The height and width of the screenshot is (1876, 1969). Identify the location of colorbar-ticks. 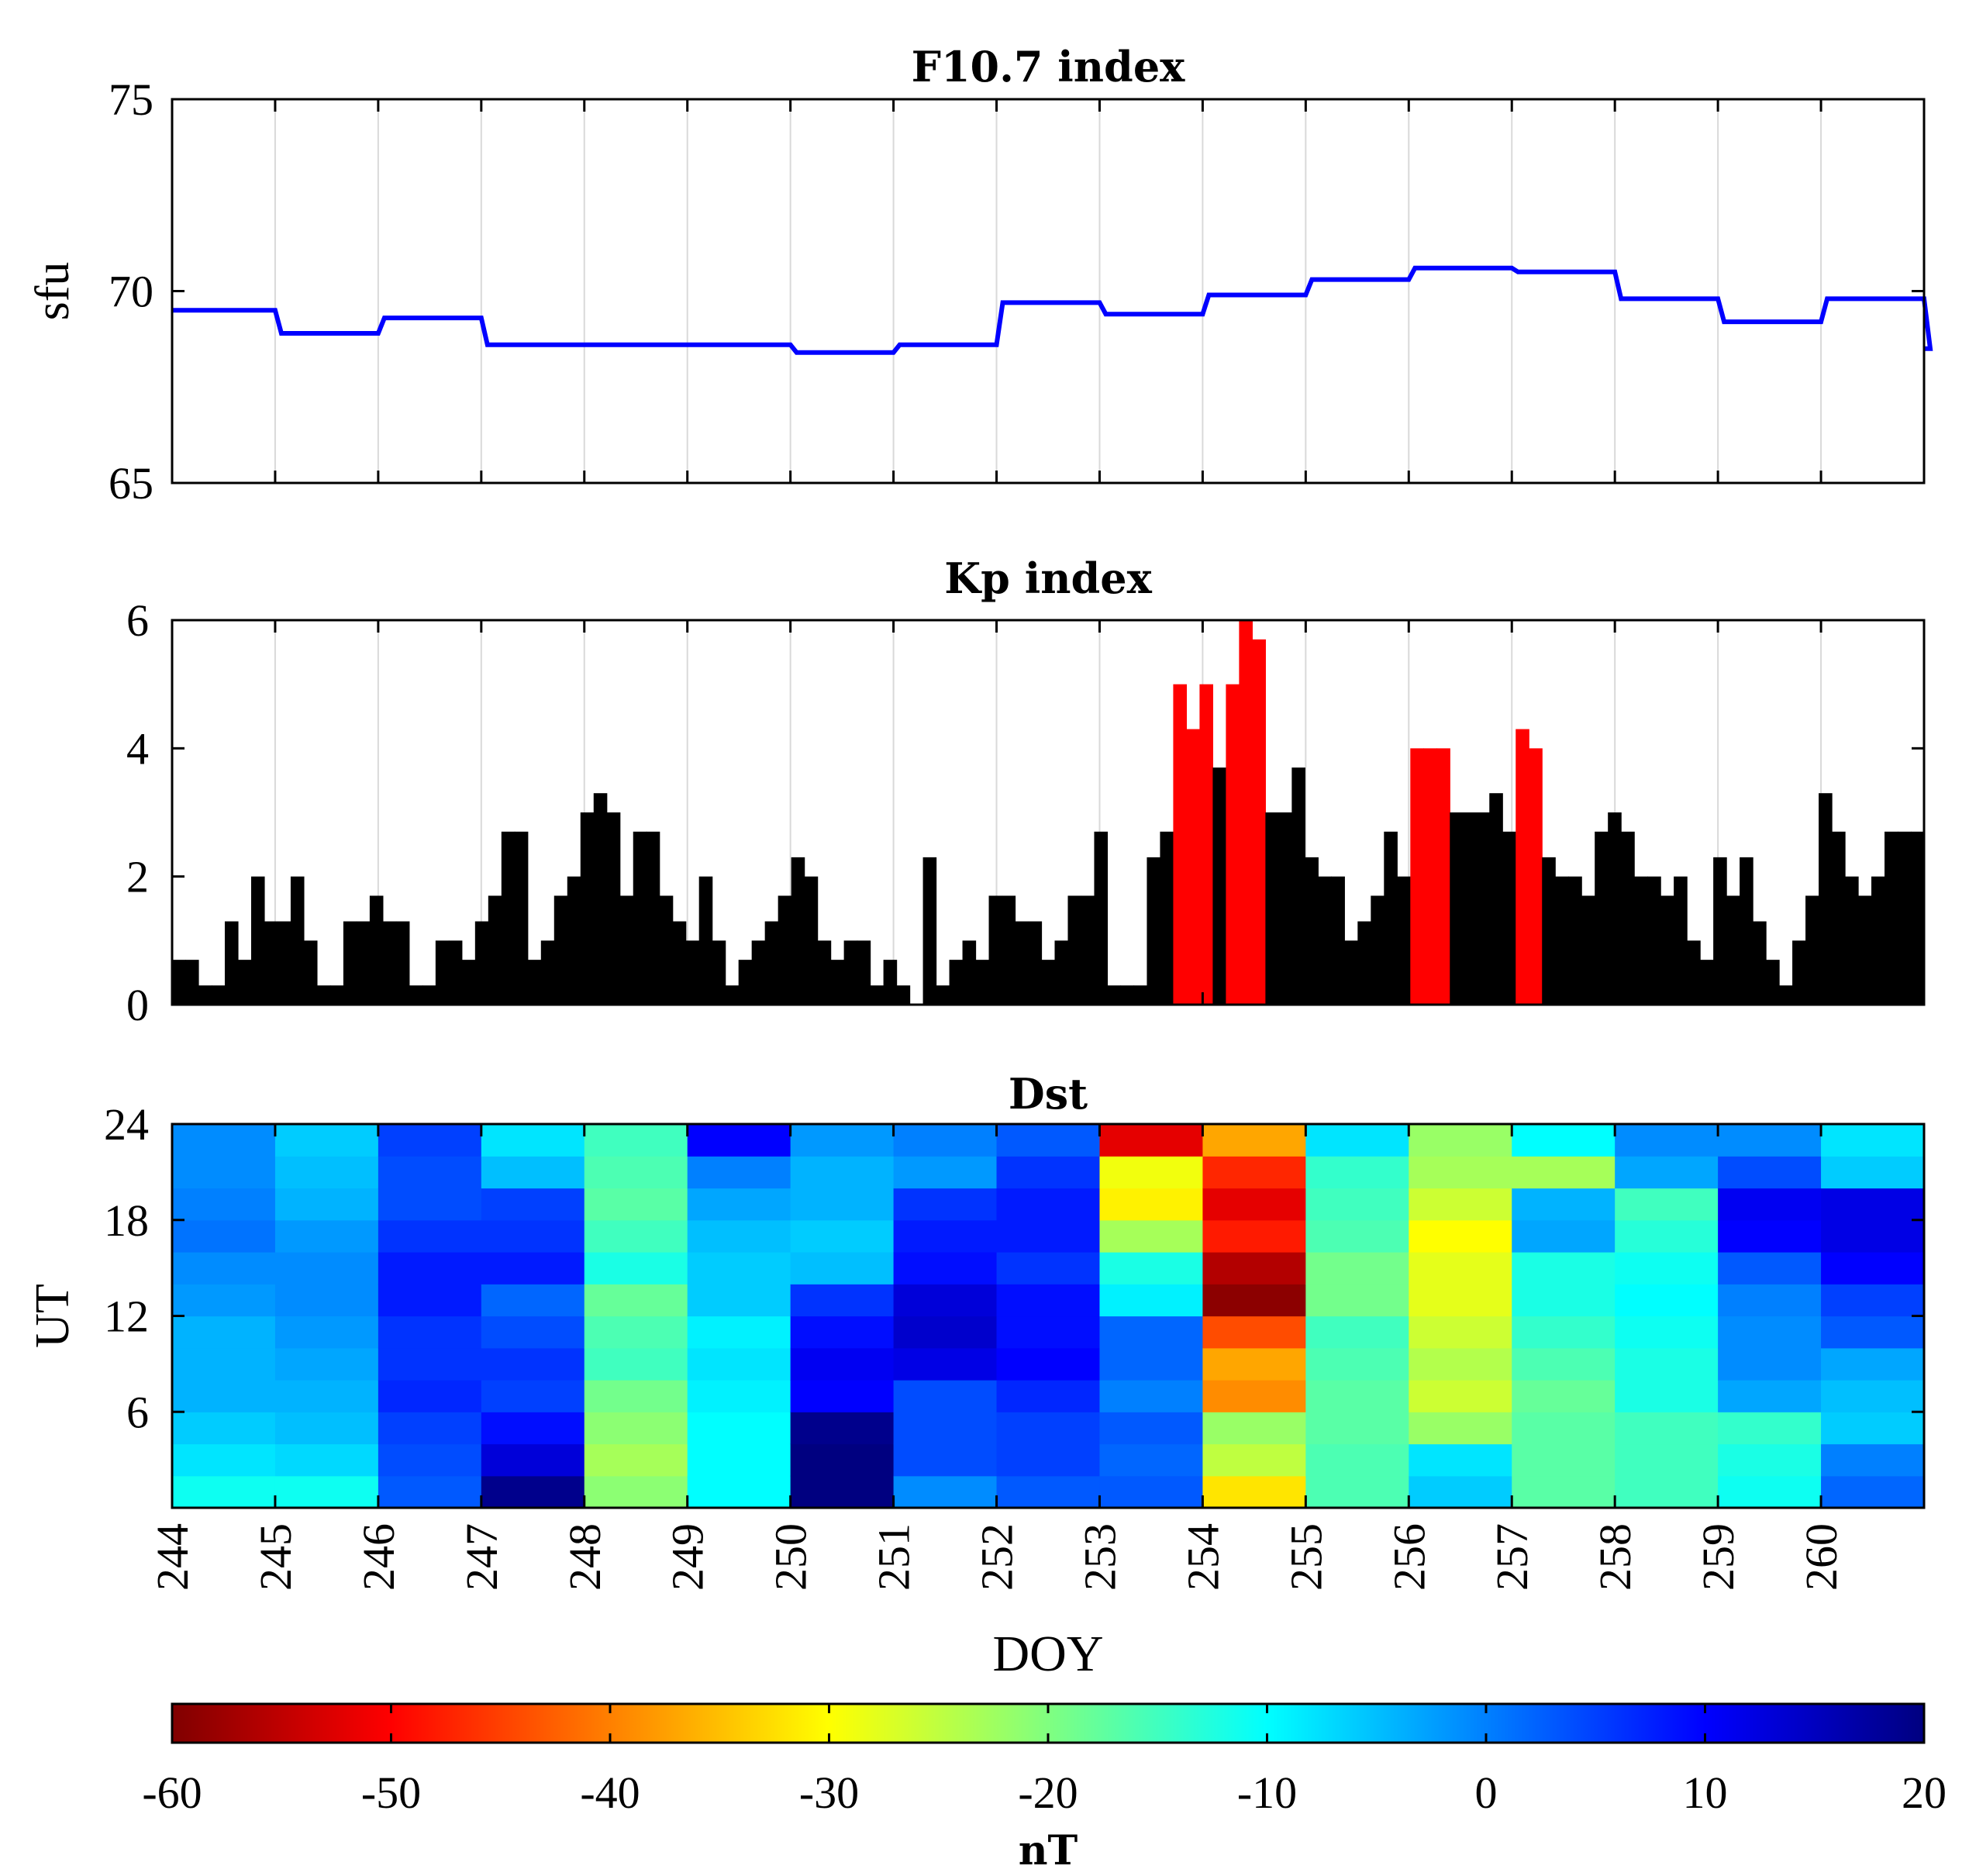
(1048, 1723).